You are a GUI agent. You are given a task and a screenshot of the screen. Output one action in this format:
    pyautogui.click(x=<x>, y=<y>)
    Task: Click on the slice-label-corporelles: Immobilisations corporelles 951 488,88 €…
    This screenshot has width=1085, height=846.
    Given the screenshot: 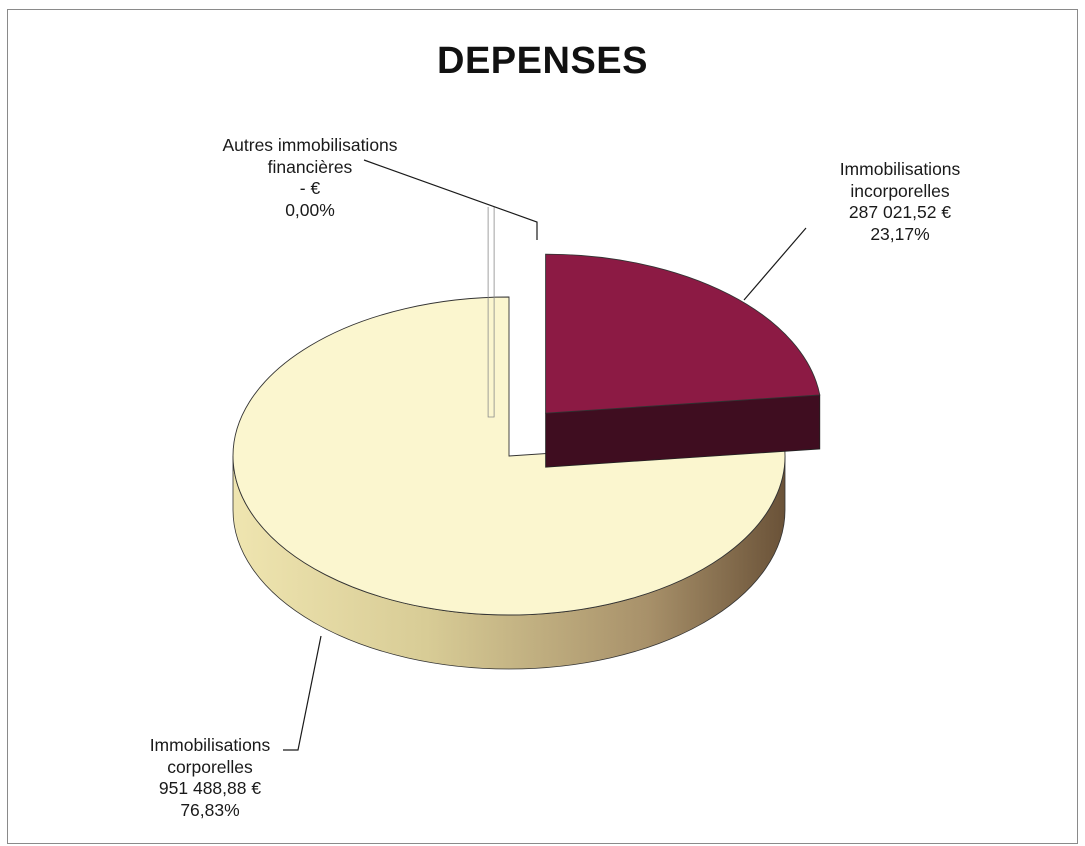 What is the action you would take?
    pyautogui.click(x=210, y=778)
    